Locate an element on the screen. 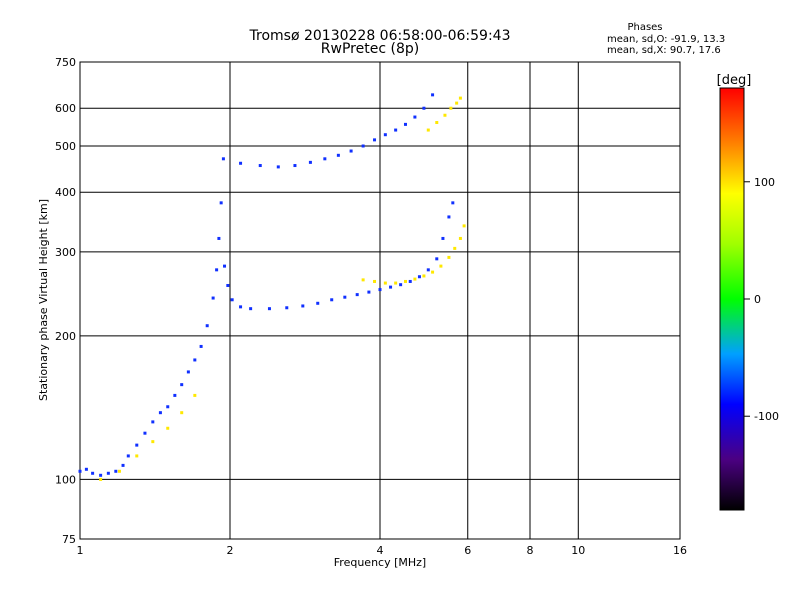 Image resolution: width=800 pixels, height=600 pixels. x-tick-label: 8 is located at coordinates (530, 550).